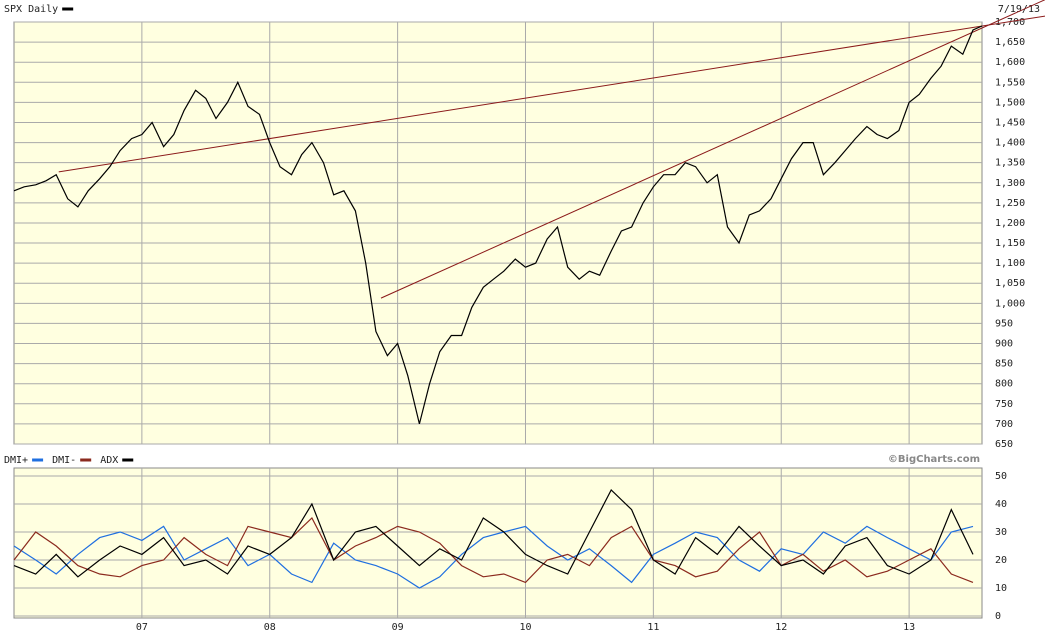 This screenshot has width=1045, height=635. I want to click on y-tick-label: 50, so click(1001, 476).